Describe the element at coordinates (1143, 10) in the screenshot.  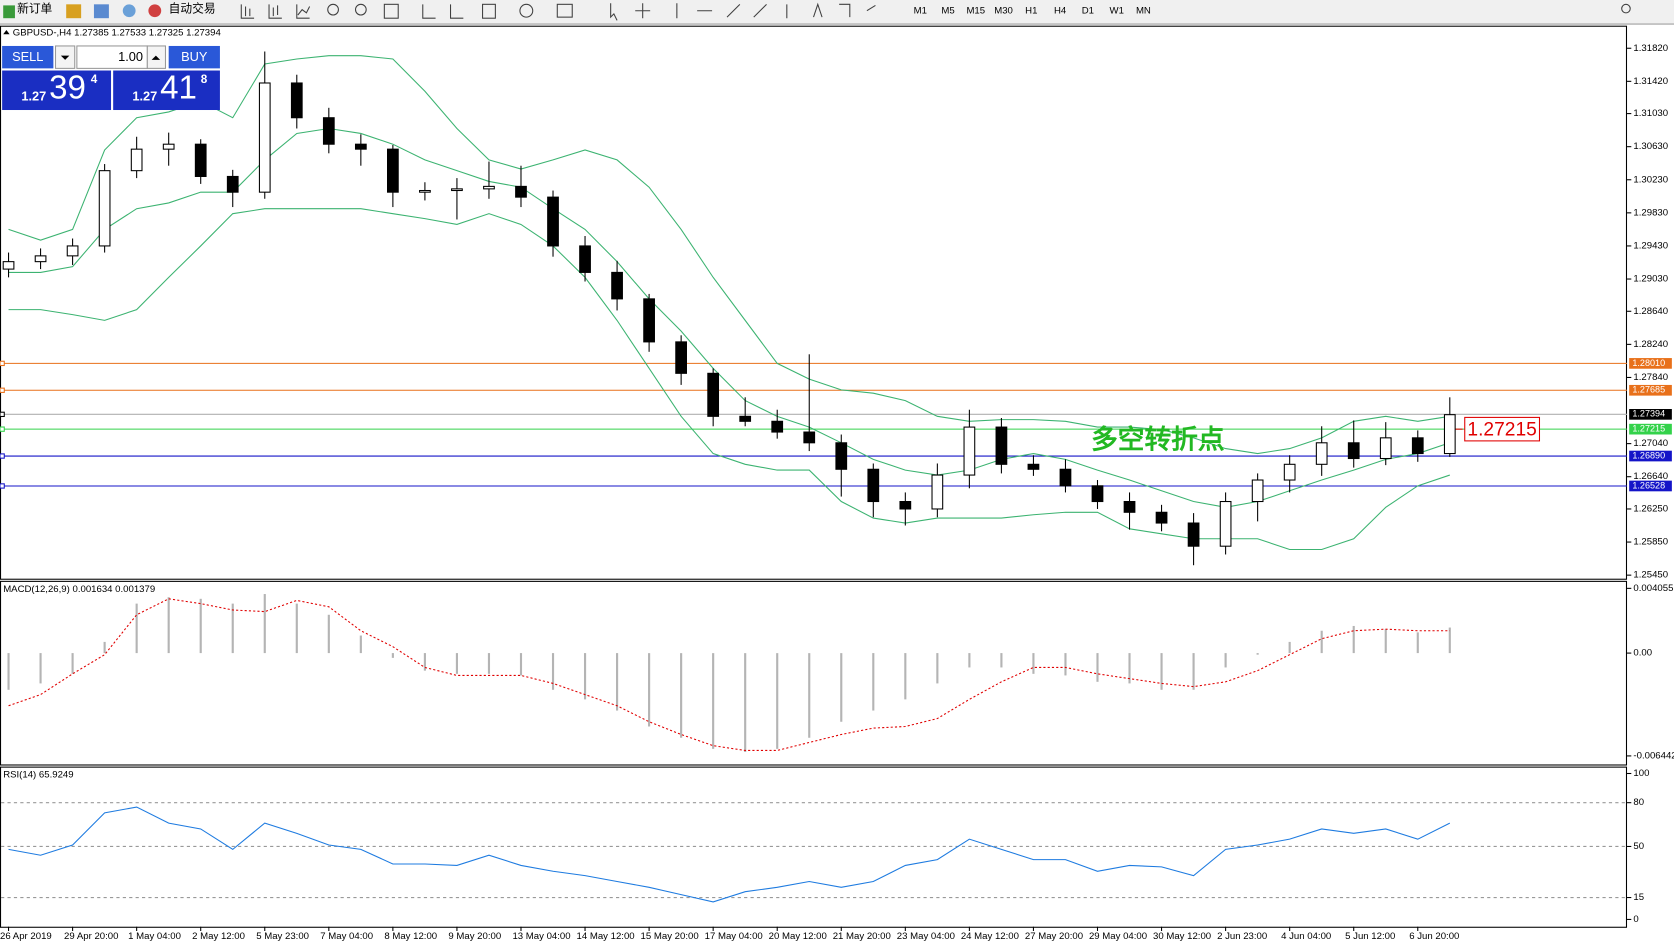
I see `timeframe-button: MN` at that location.